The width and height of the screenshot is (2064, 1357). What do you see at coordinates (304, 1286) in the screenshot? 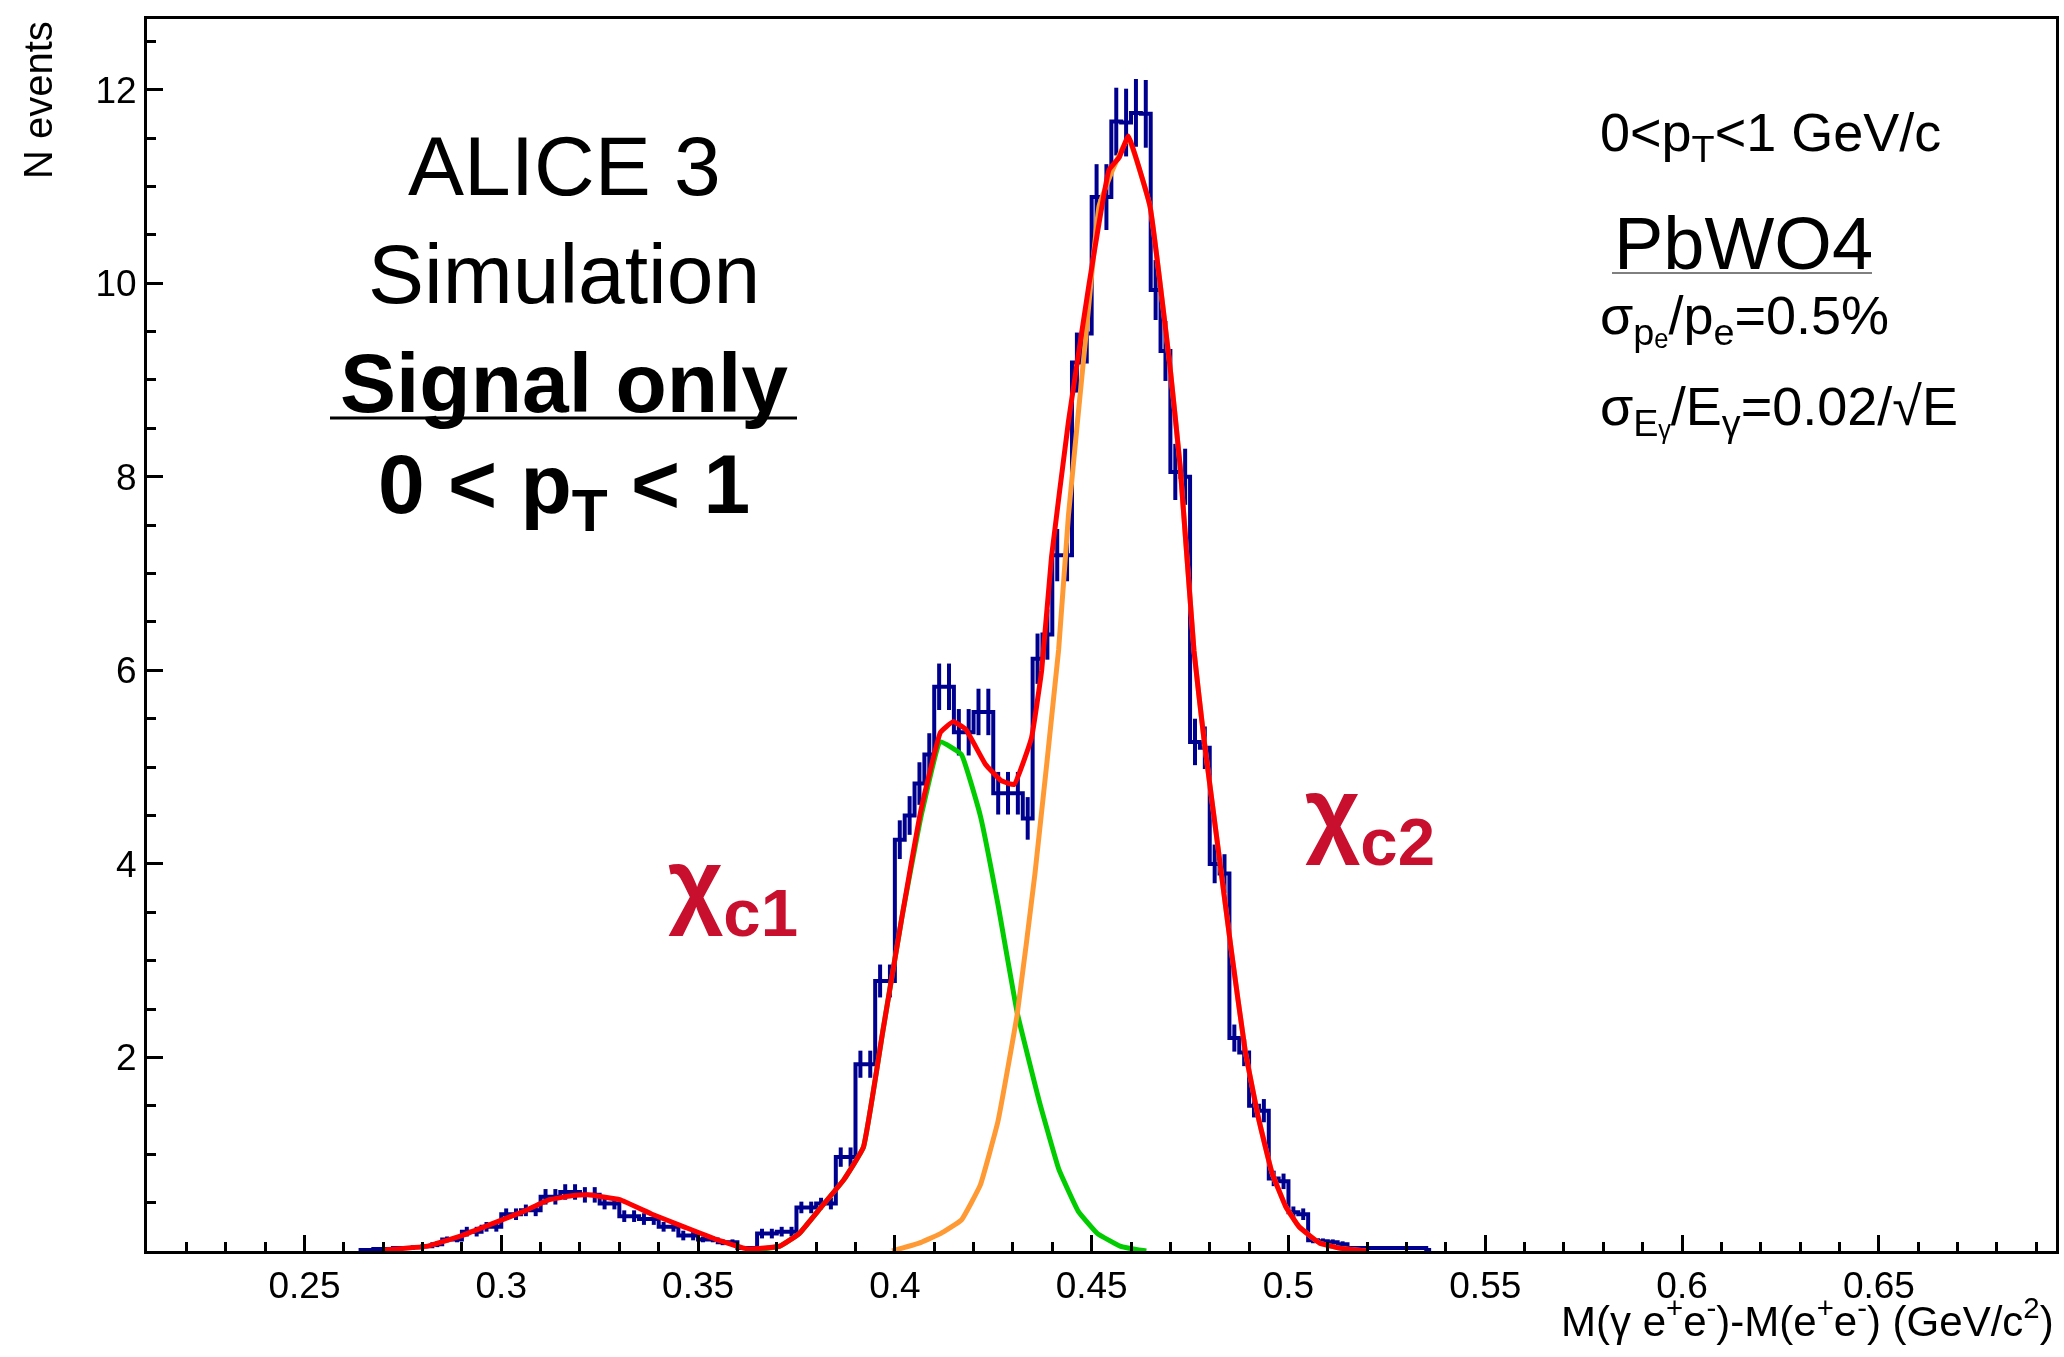
I see `x-tick-label: 0.25` at bounding box center [304, 1286].